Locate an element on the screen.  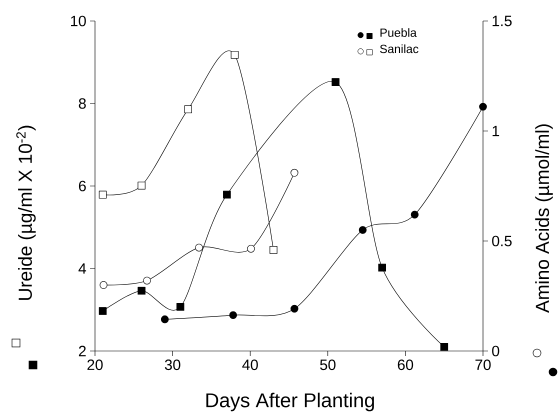
y2-tick-label: 1 is located at coordinates (496, 131).